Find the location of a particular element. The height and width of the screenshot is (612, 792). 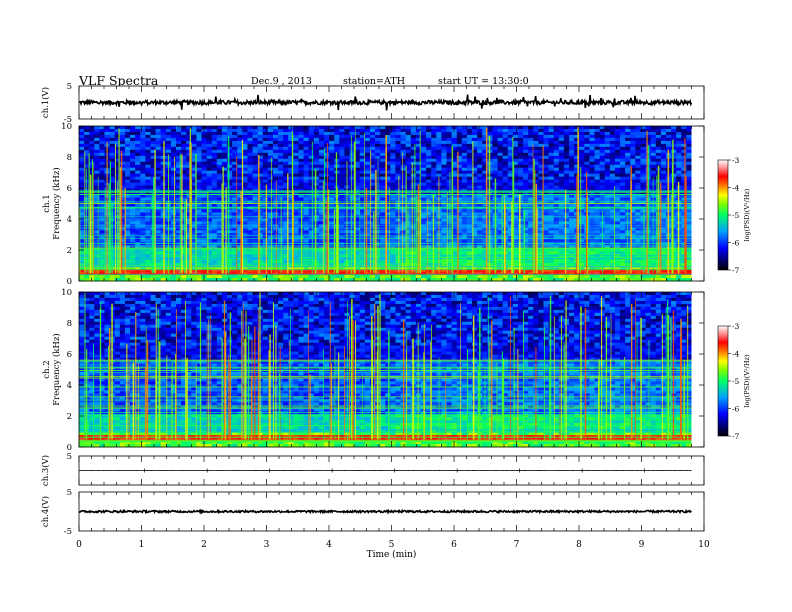

y-axis-label: ch.1(V) is located at coordinates (45, 102).